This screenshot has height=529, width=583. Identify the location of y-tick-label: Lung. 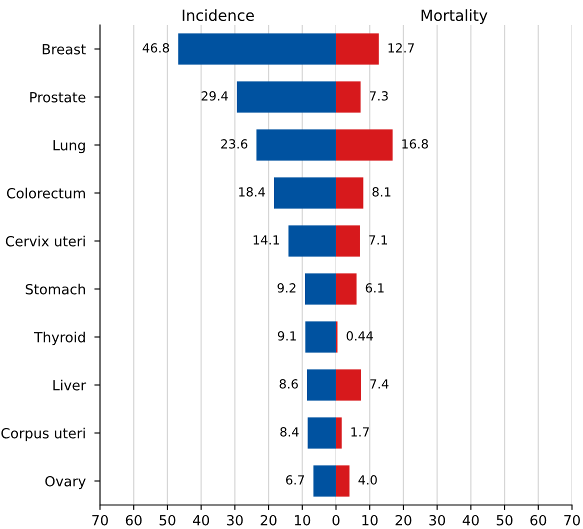
(69, 147).